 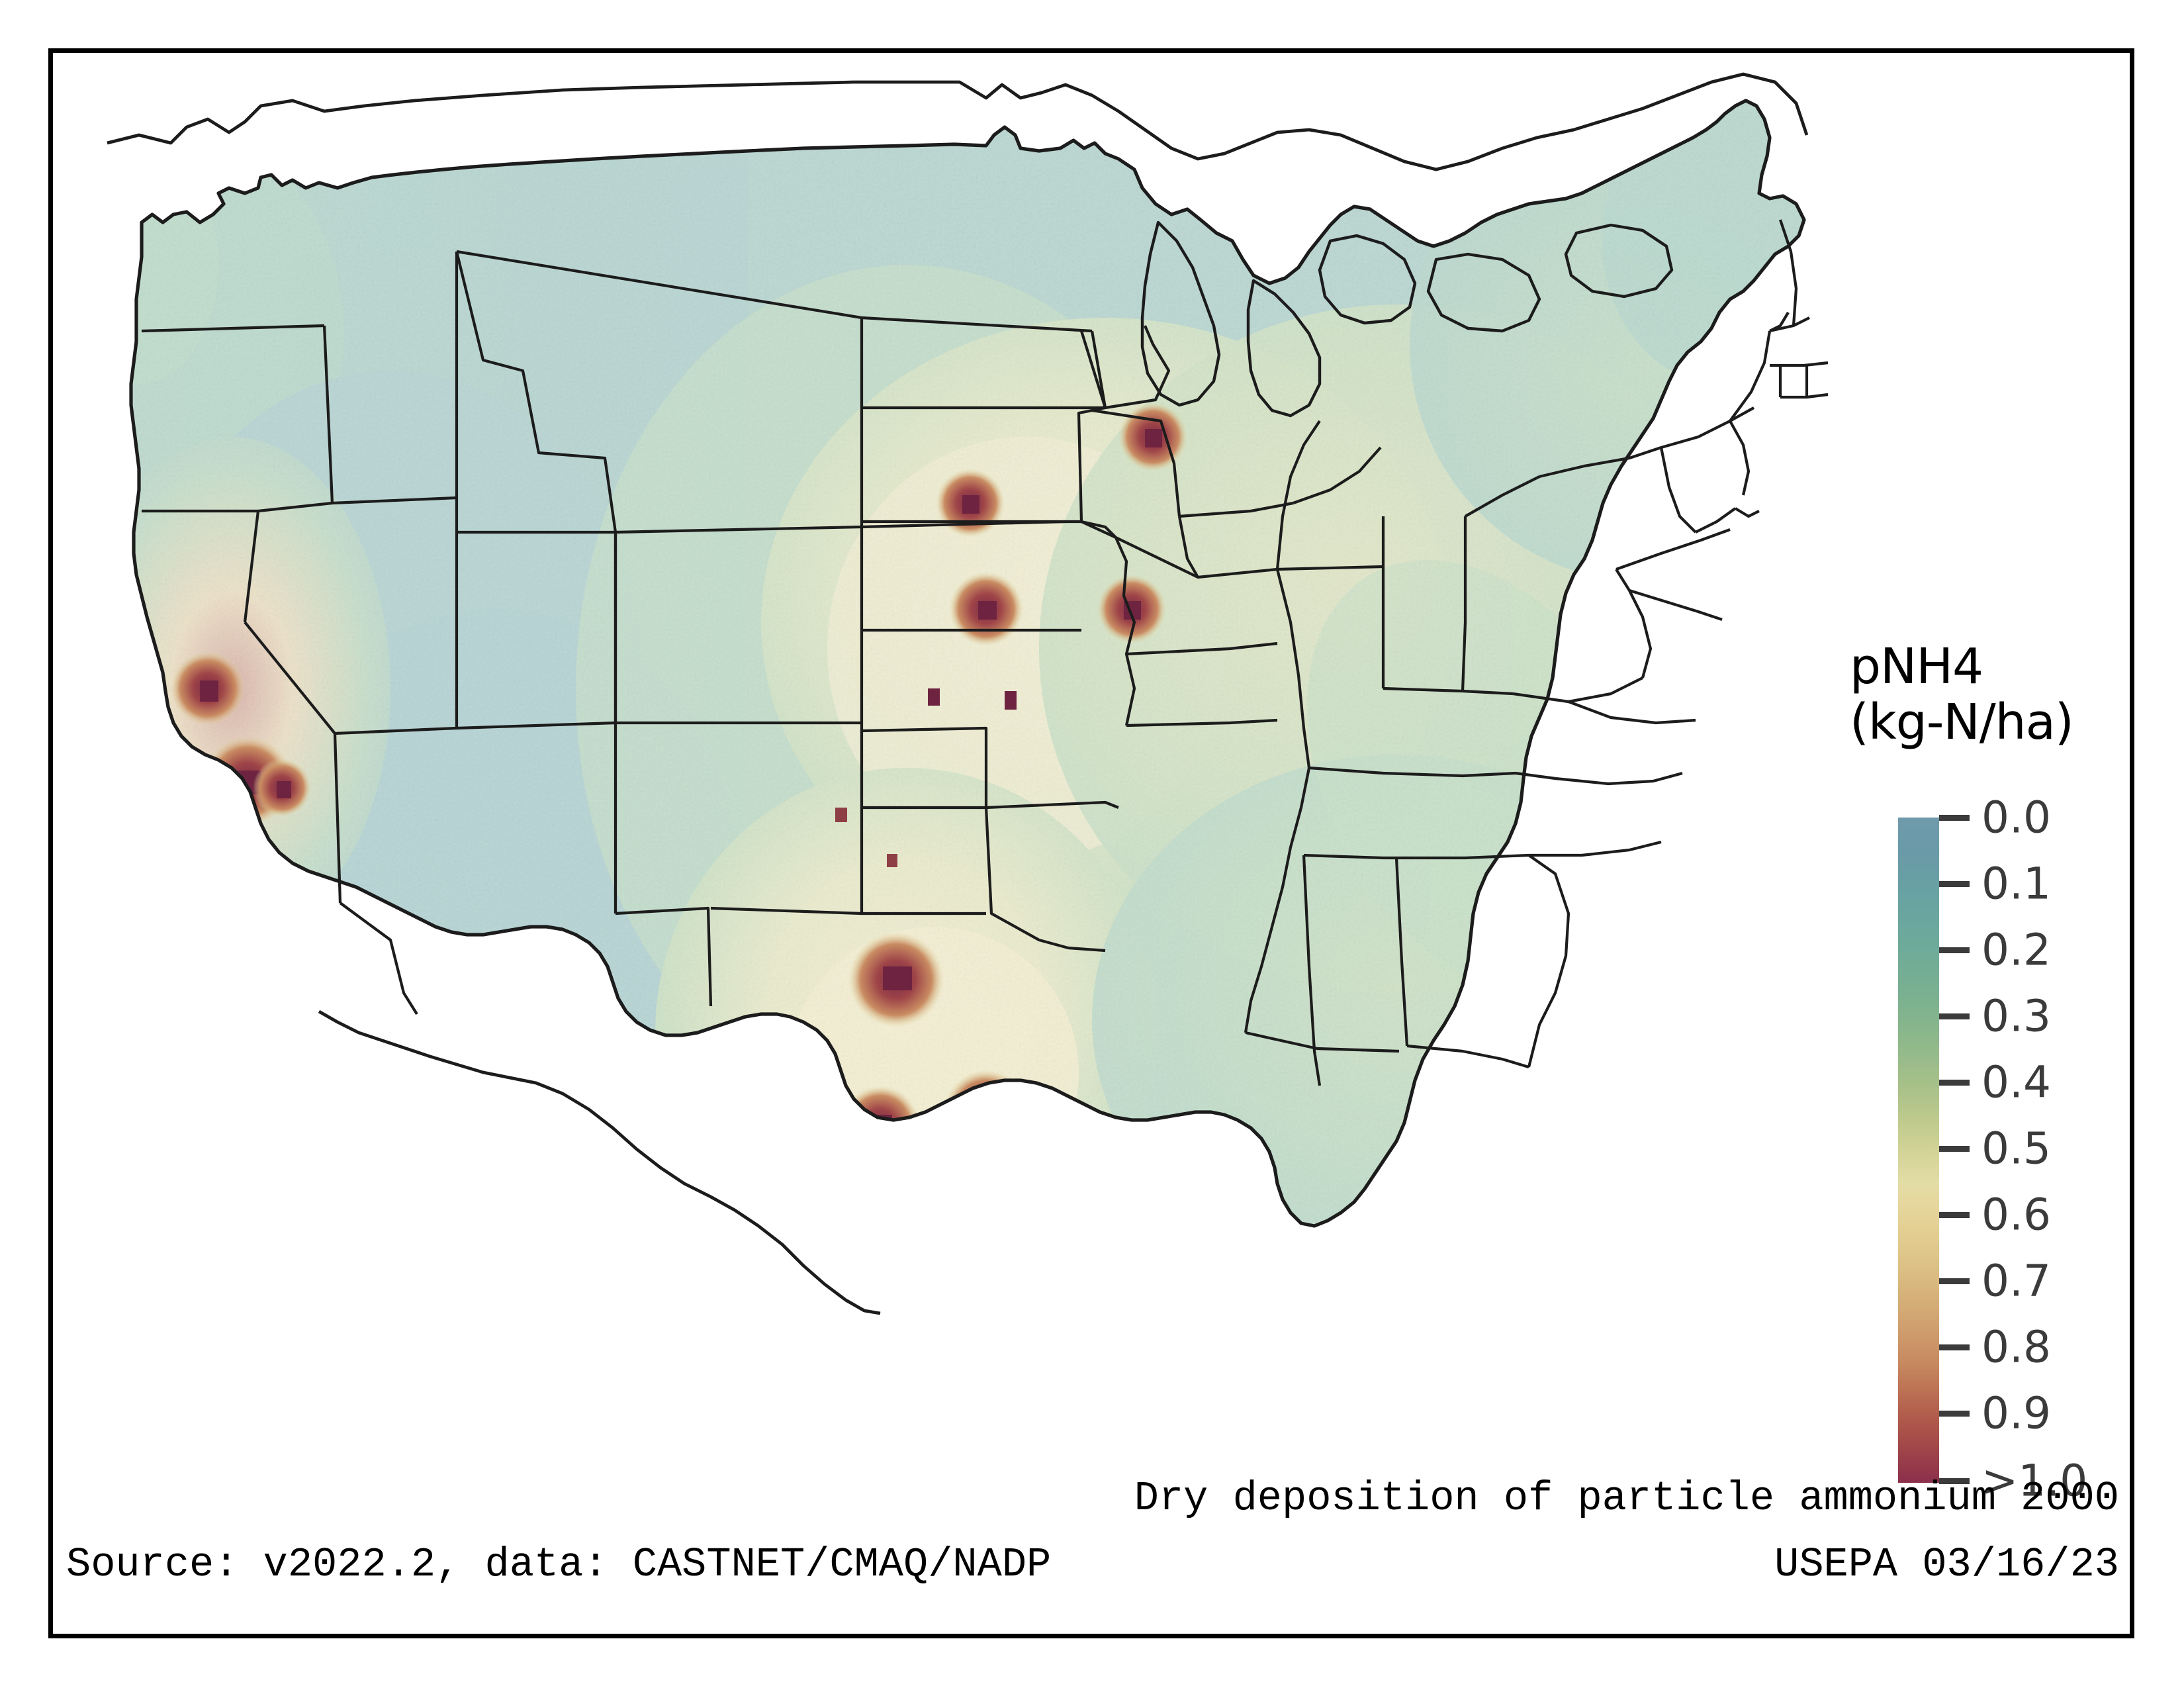 I want to click on colorbar-label-5: 0.5, so click(x=2016, y=1148).